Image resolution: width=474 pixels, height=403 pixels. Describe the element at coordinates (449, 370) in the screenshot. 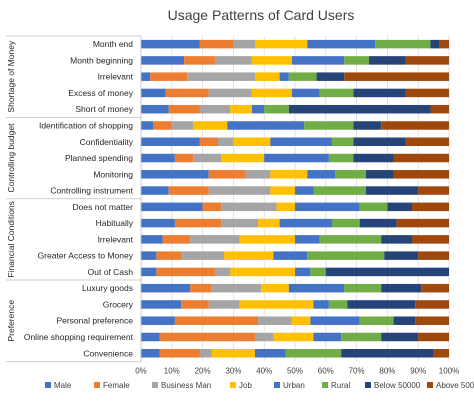

I see `x-tick-label: 100%` at that location.